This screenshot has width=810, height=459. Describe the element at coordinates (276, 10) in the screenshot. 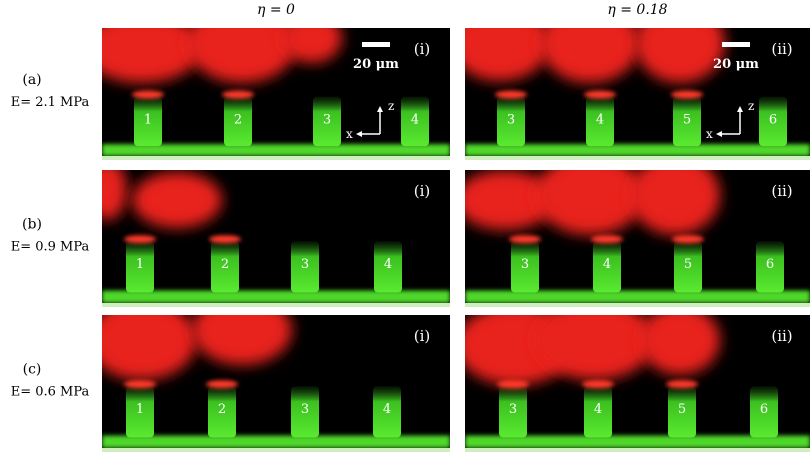

I see `column-header: η = 0` at that location.